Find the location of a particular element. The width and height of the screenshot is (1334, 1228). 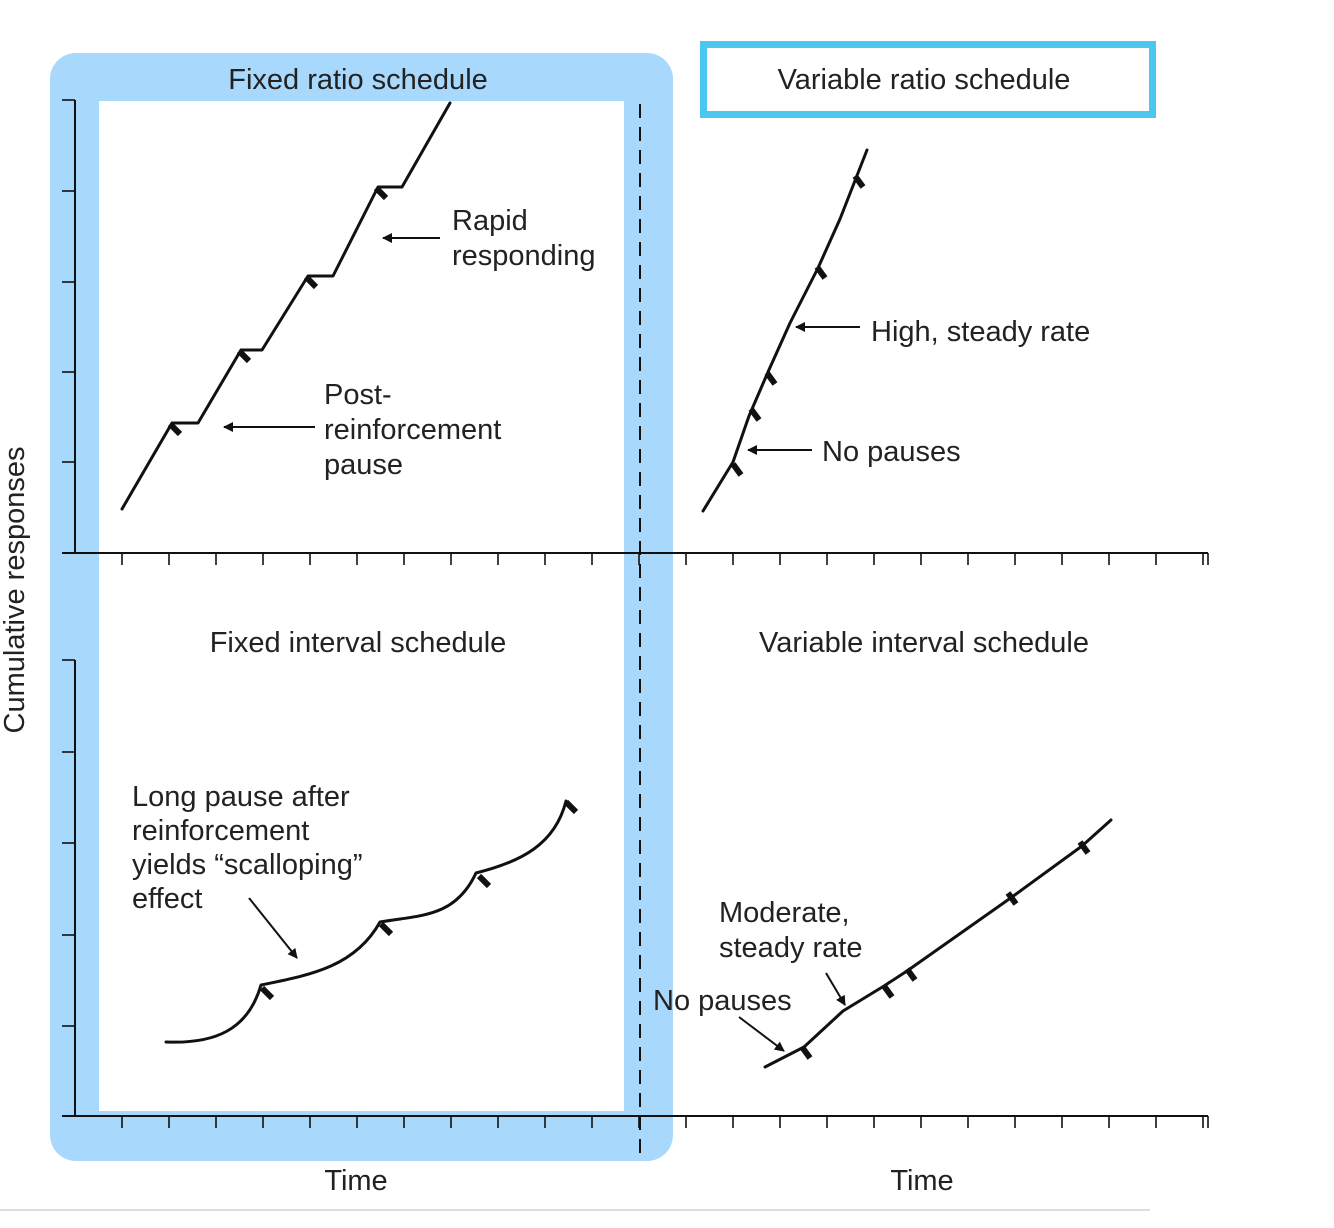

variable-interval-reinforcement-marks is located at coordinates (945, 950).